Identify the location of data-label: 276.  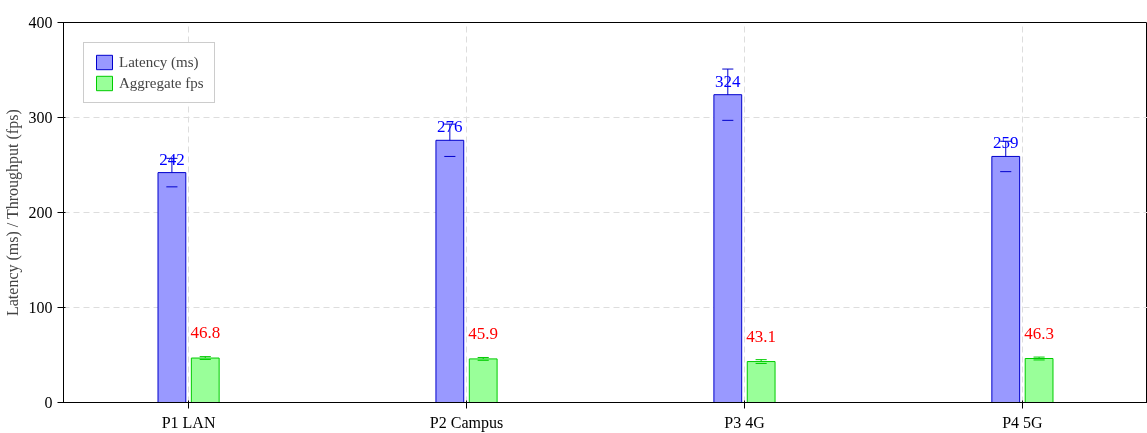
(450, 127).